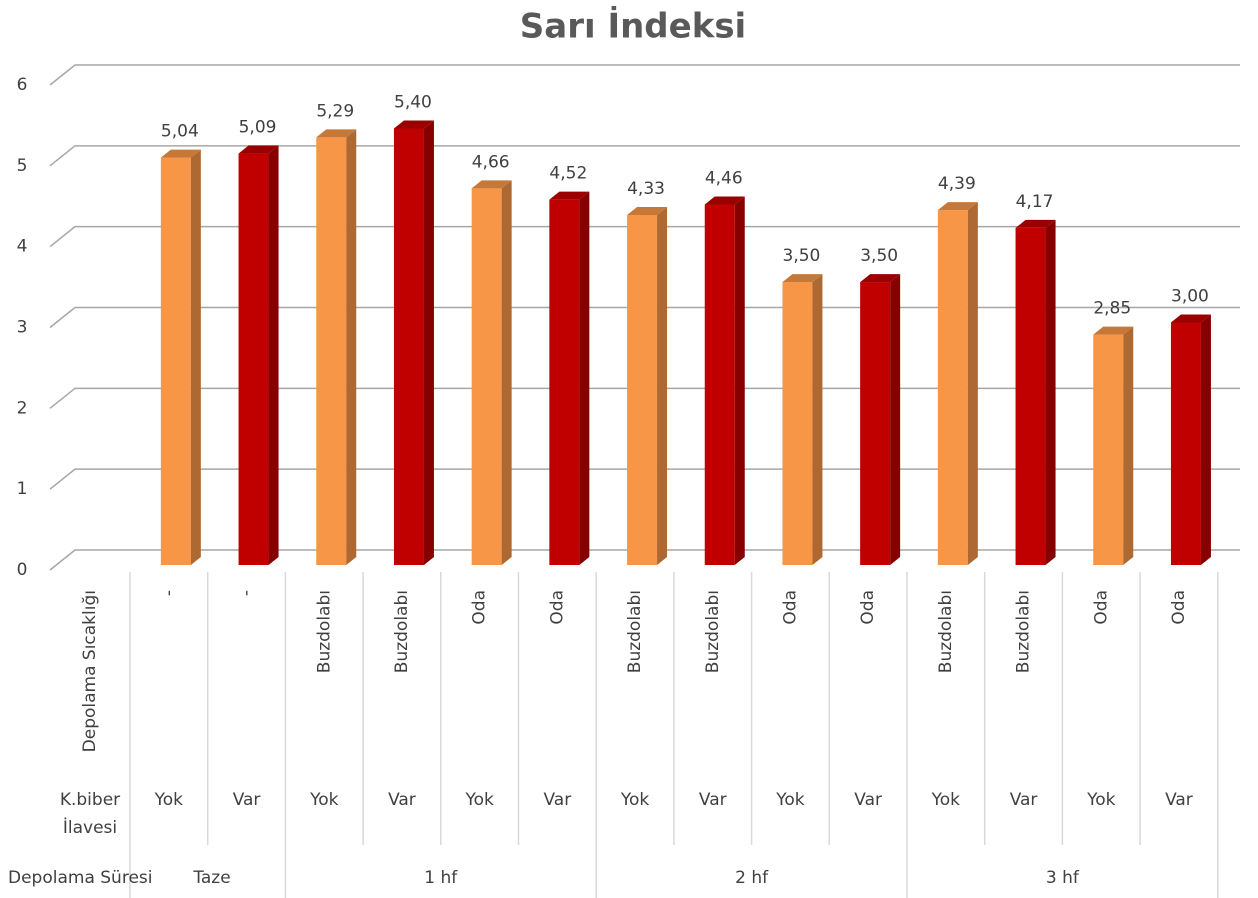 The height and width of the screenshot is (898, 1258). What do you see at coordinates (413, 103) in the screenshot?
I see `data-label: 5,40` at bounding box center [413, 103].